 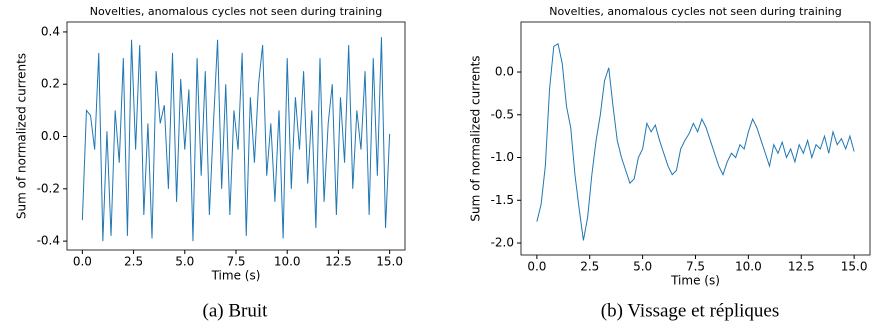 I want to click on y-tick-label: -0.2, so click(x=48, y=188).